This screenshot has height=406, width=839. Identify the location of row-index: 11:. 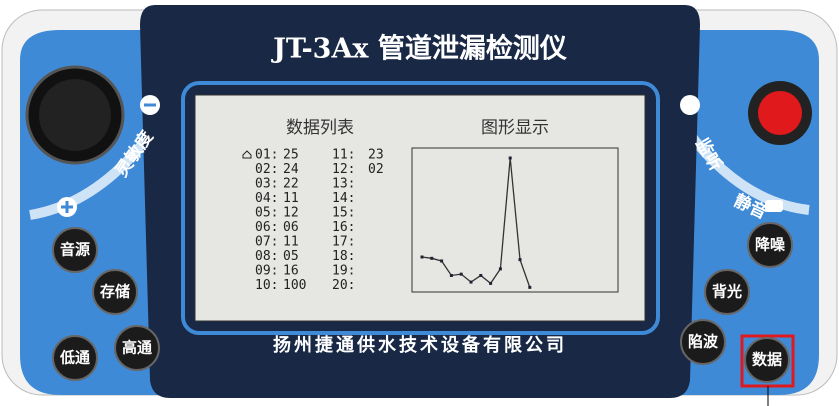
(343, 155).